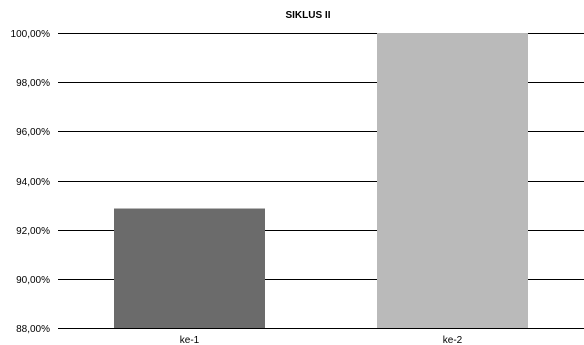 The height and width of the screenshot is (345, 584). What do you see at coordinates (453, 340) in the screenshot?
I see `x-category-label: ke-2` at bounding box center [453, 340].